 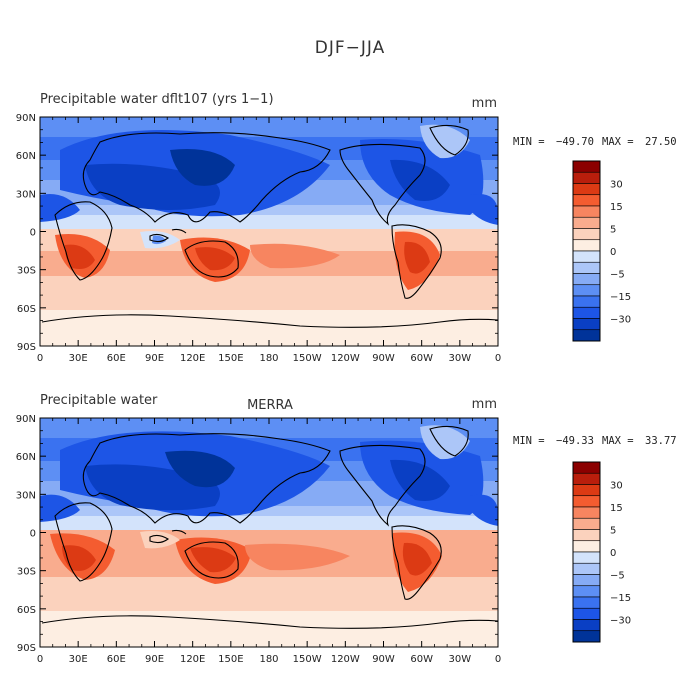 I want to click on max-value: 33.77, so click(x=661, y=441).